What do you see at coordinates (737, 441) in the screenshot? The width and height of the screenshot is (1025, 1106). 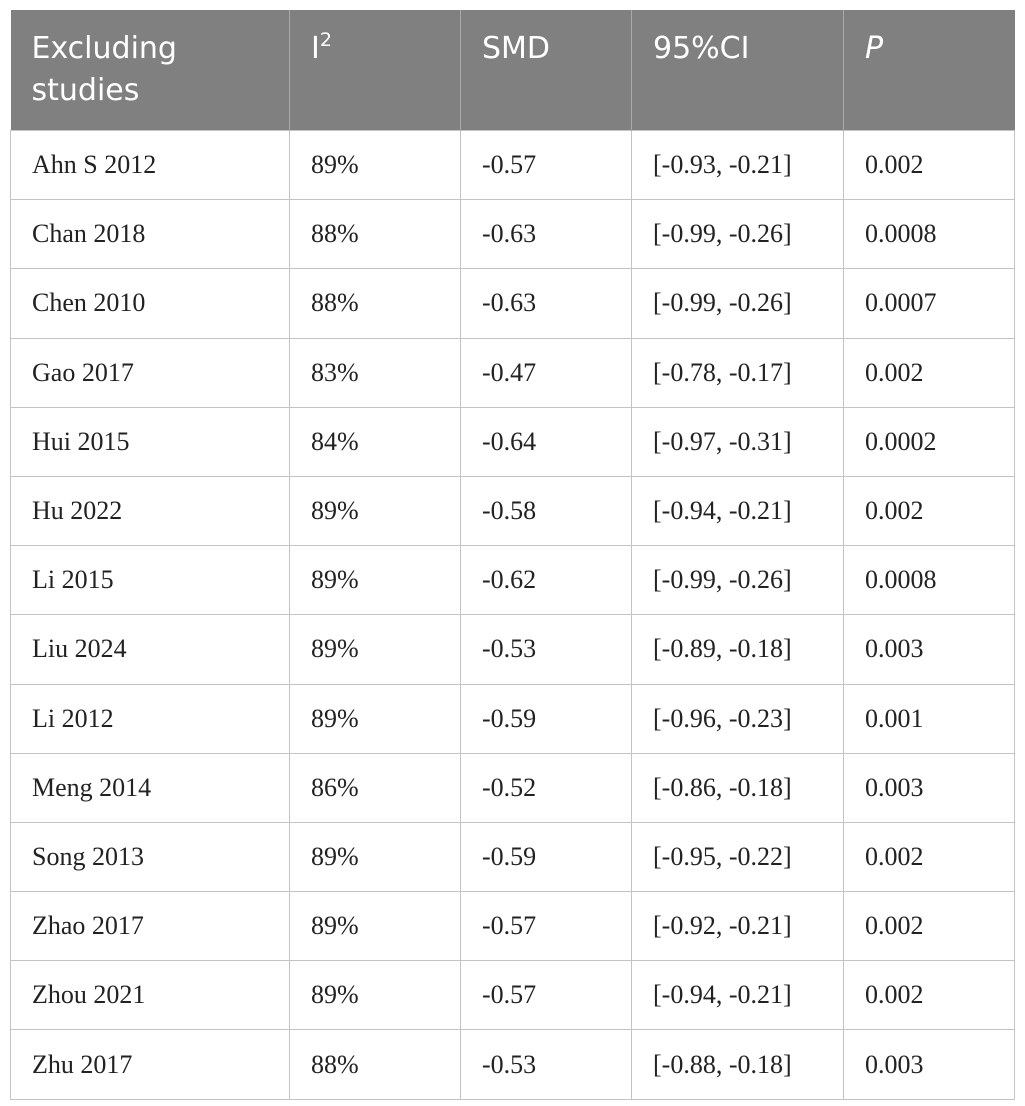 I see `ci-cell: [-0.97, -0.31]` at bounding box center [737, 441].